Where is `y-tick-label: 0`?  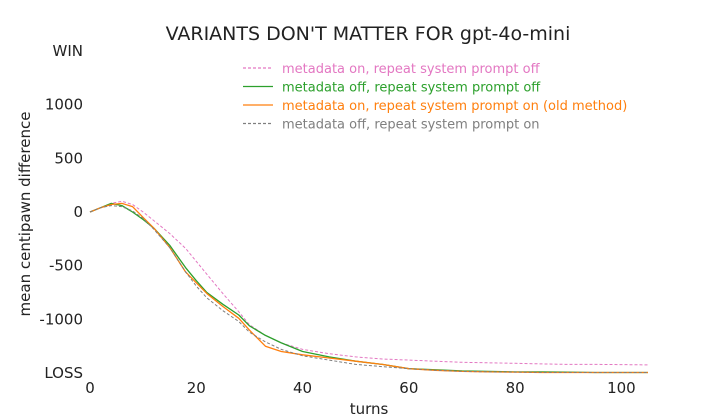 y-tick-label: 0 is located at coordinates (78, 212).